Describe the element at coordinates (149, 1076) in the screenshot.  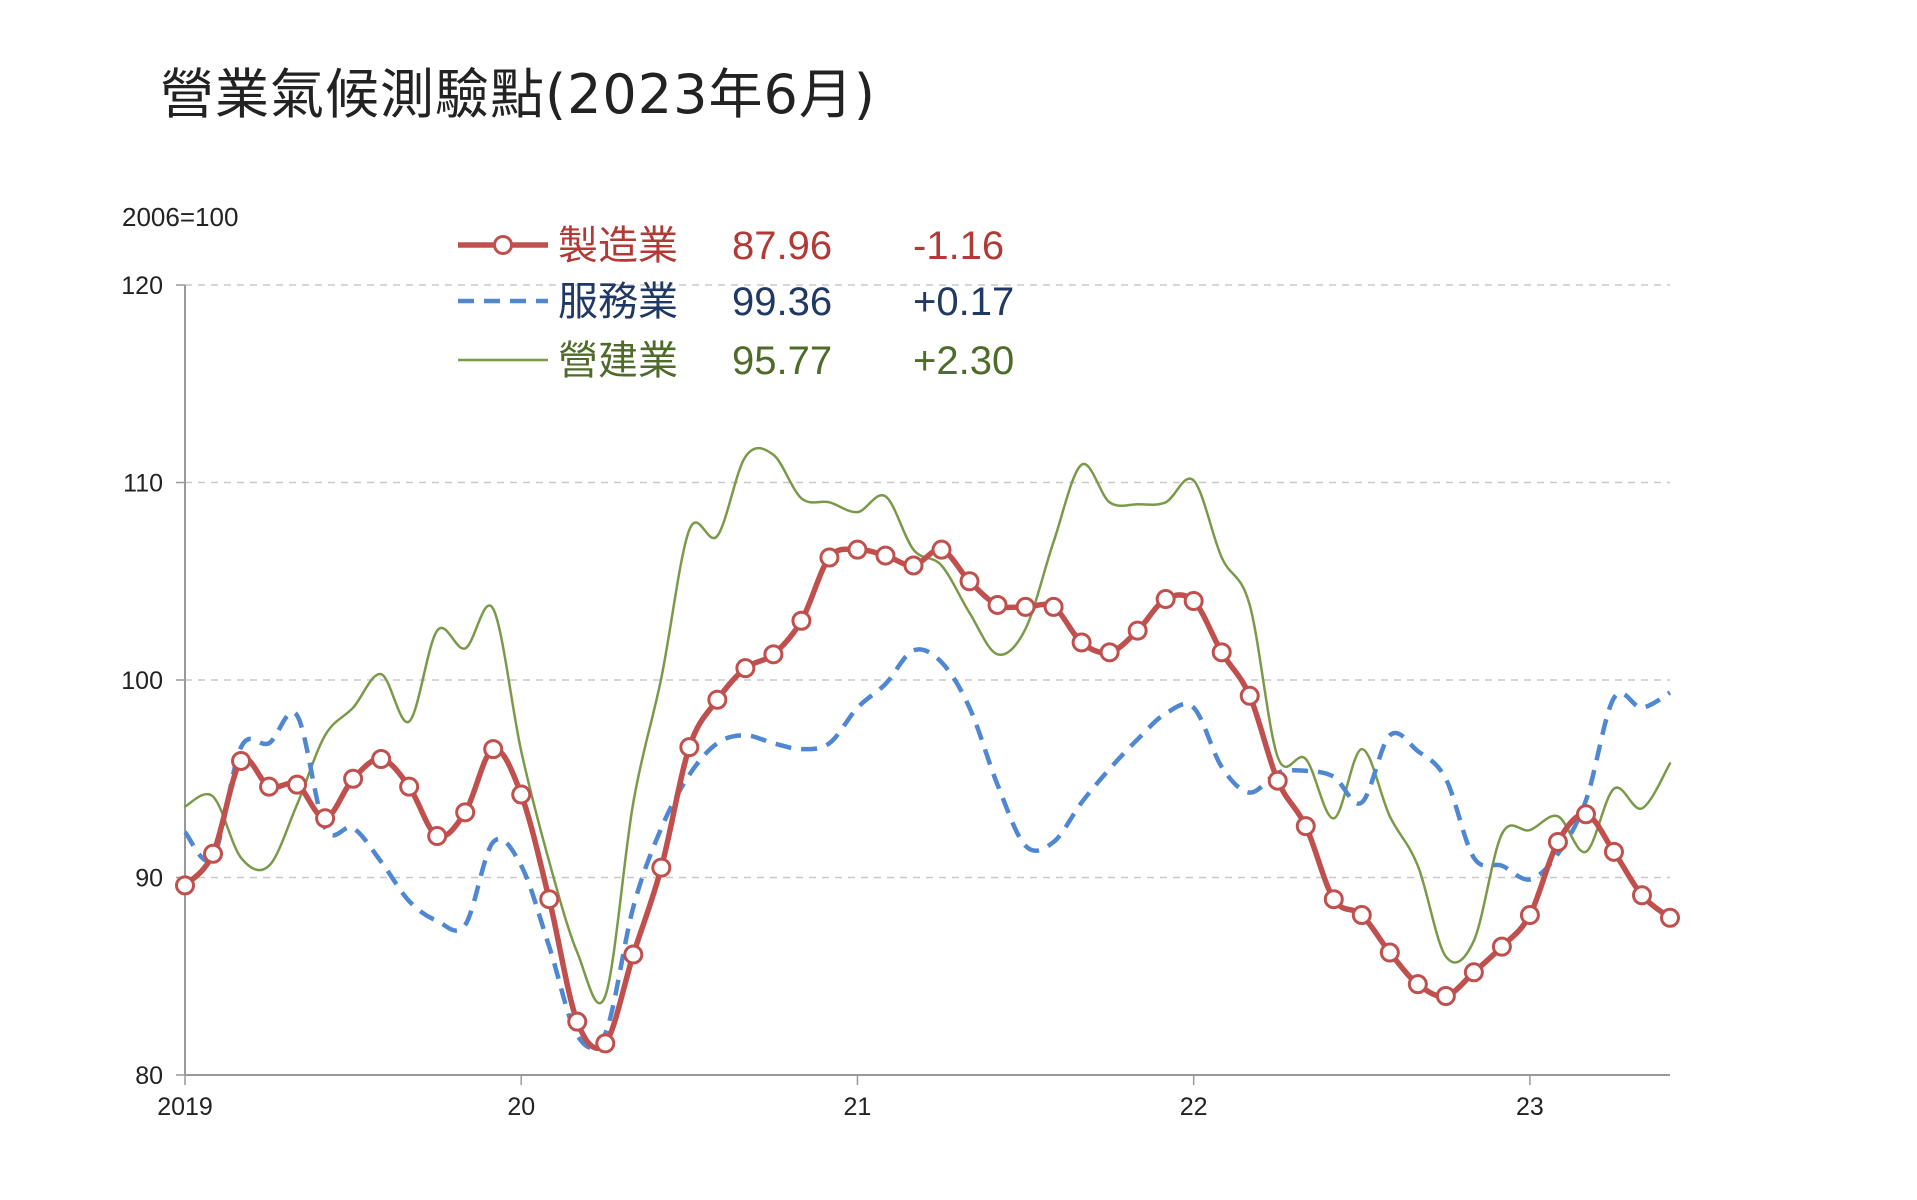
I see `y-tick-label: 80` at that location.